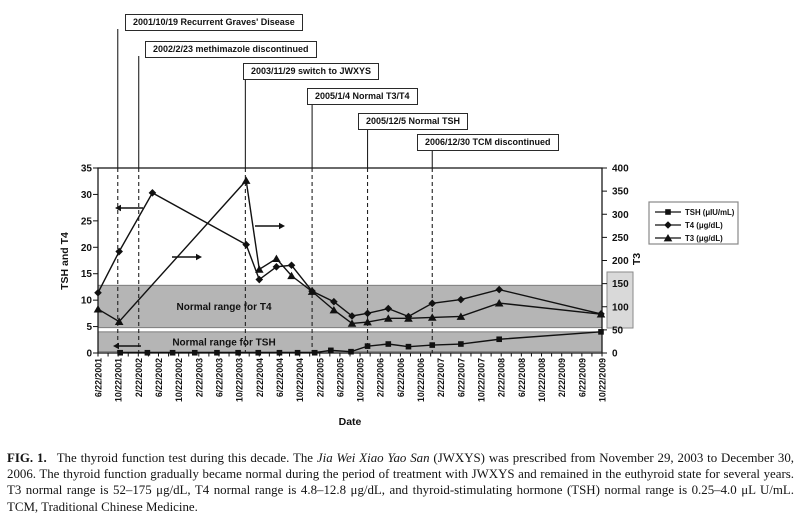  What do you see at coordinates (441, 377) in the screenshot?
I see `x-axis-tick-label: 2/22/2007` at bounding box center [441, 377].